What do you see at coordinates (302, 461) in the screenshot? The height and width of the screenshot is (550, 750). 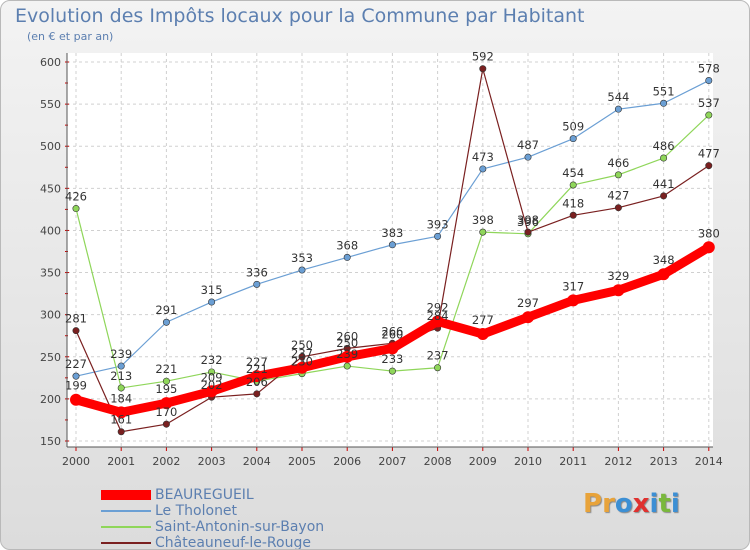 I see `x-tick-label: 2005` at bounding box center [302, 461].